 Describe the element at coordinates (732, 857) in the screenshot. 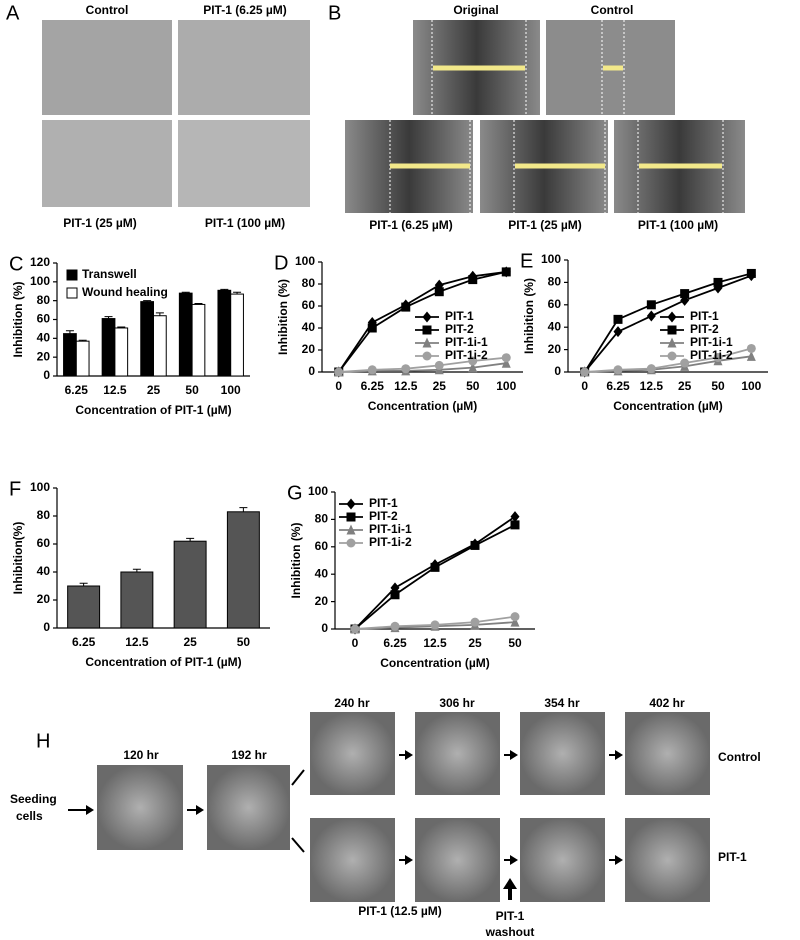

I see `row-label: PIT-1` at that location.